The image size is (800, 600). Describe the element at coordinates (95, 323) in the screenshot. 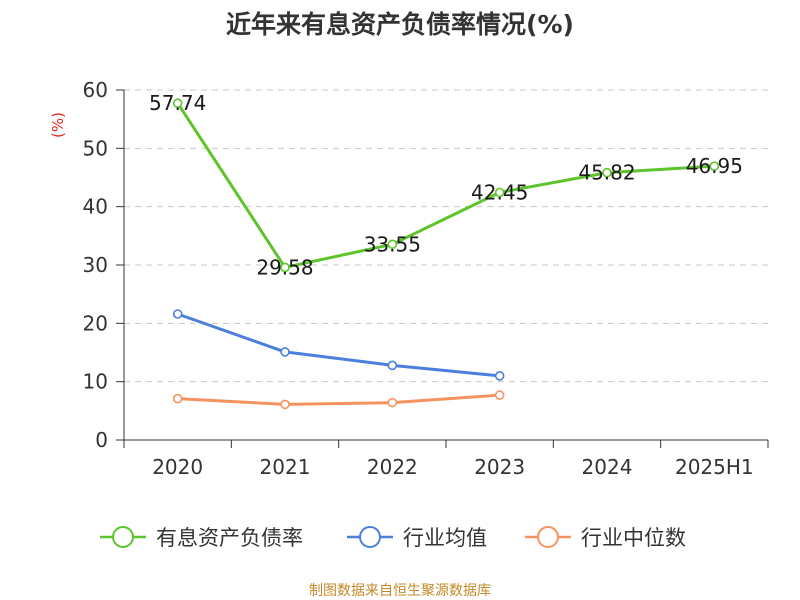

I see `y-tick-label: 20` at that location.